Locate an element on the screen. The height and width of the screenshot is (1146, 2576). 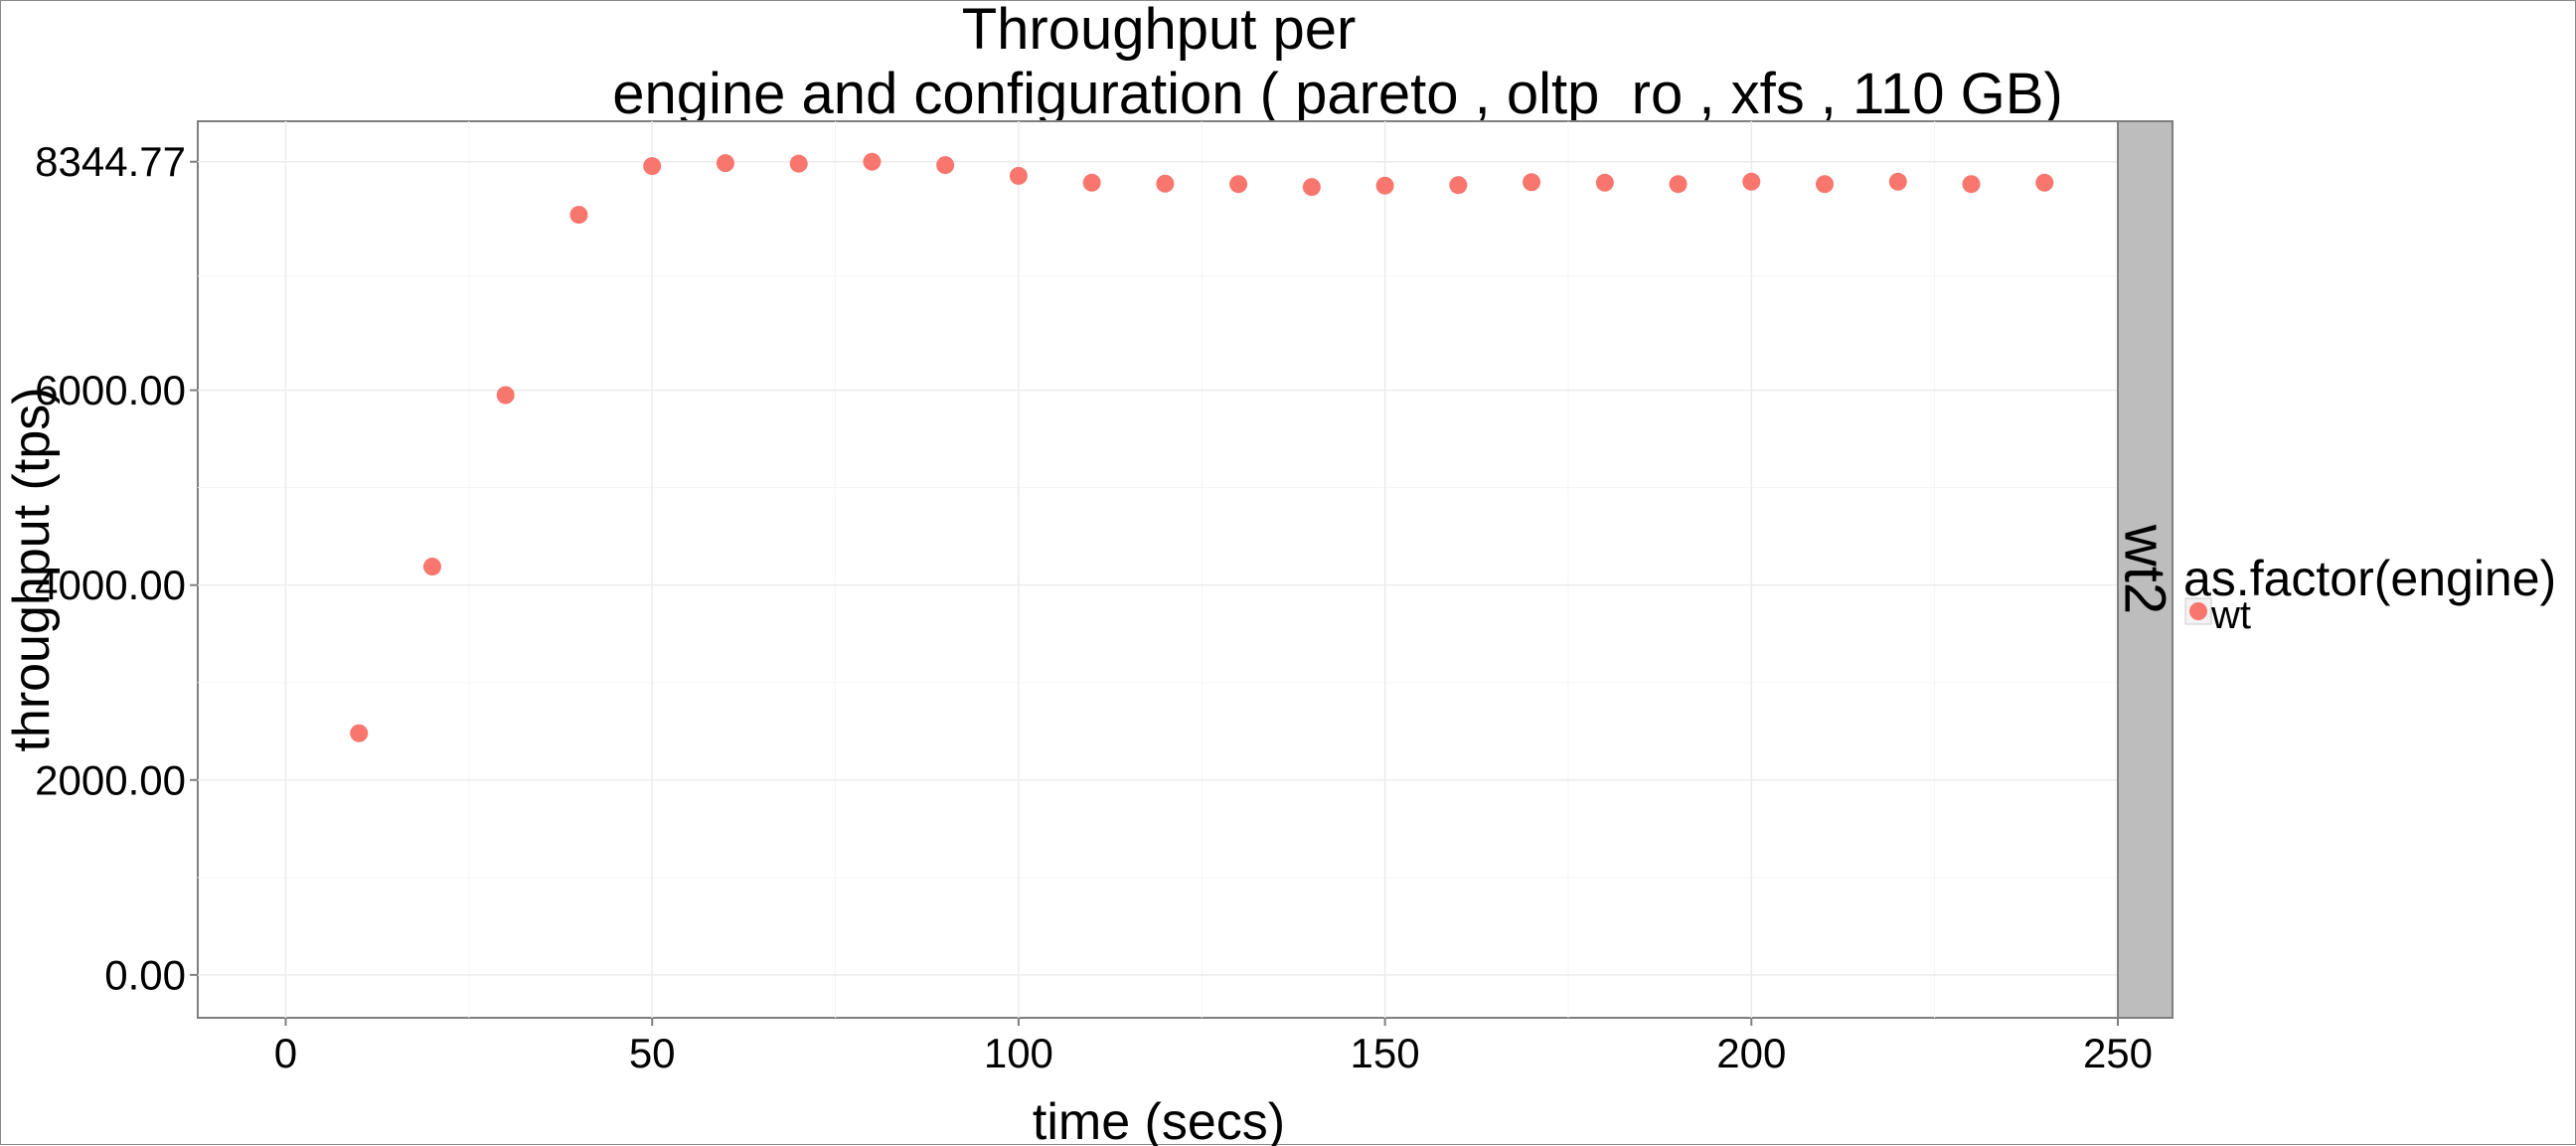
y-tick-label: 2000.00 is located at coordinates (110, 780).